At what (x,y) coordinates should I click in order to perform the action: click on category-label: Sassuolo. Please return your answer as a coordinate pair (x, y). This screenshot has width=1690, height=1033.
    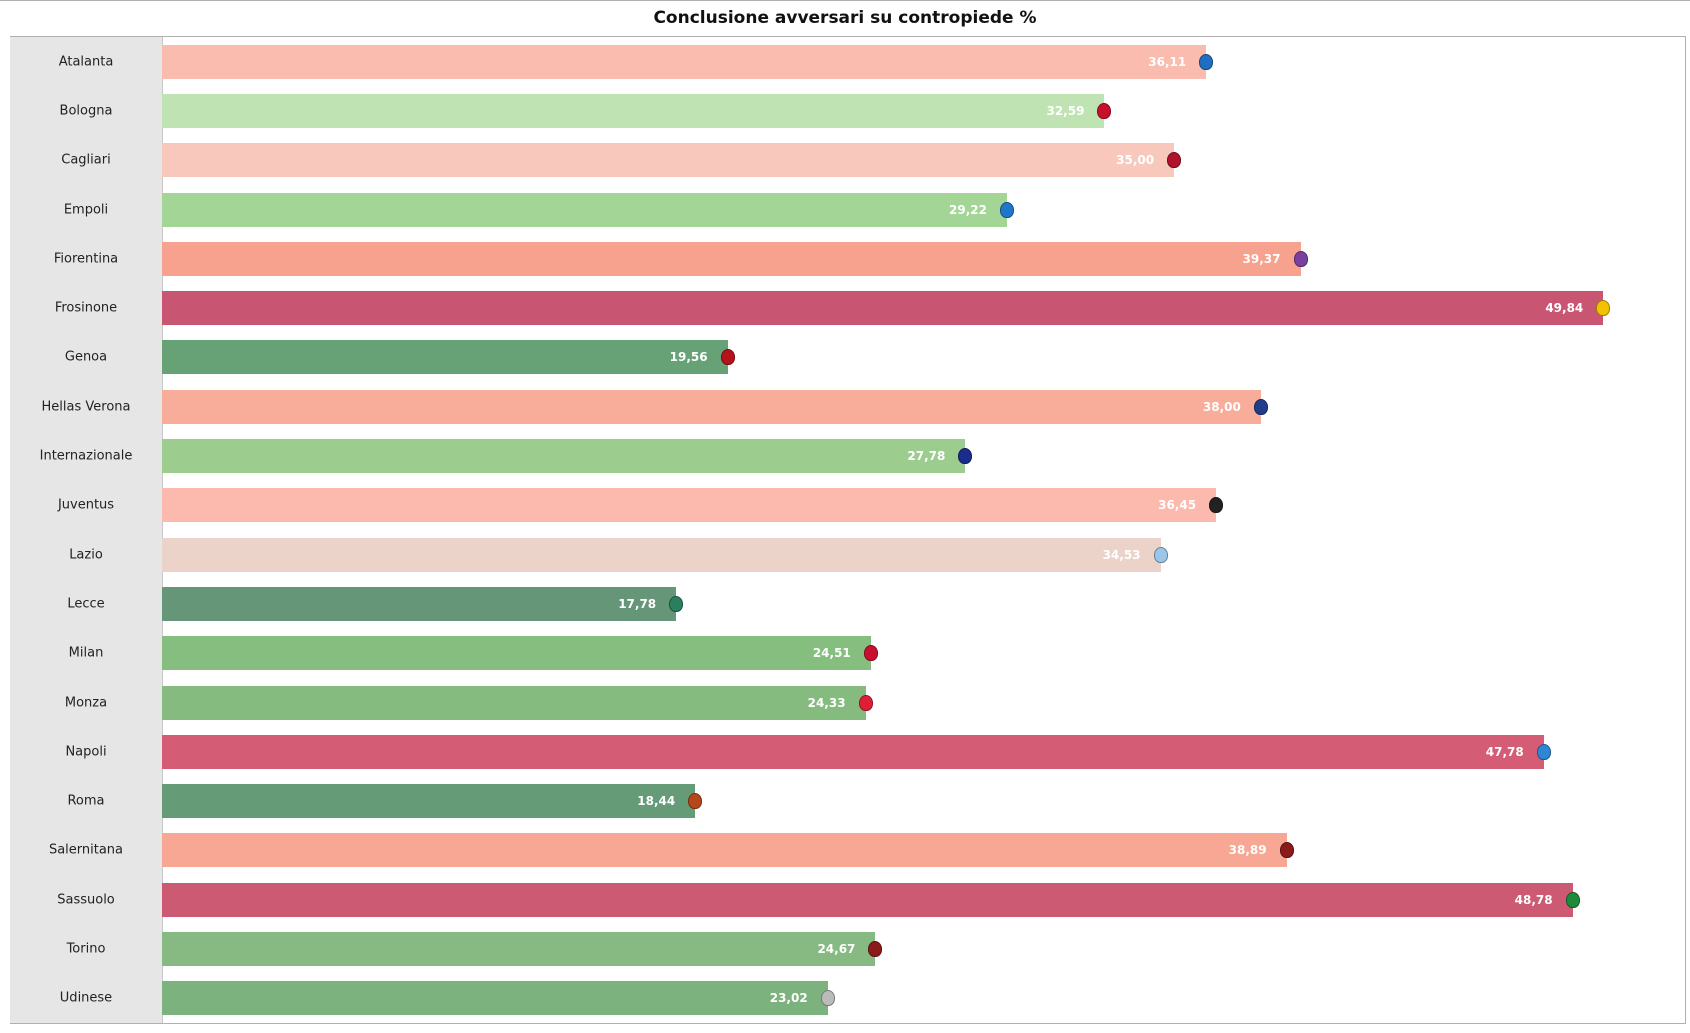
    Looking at the image, I should click on (86, 900).